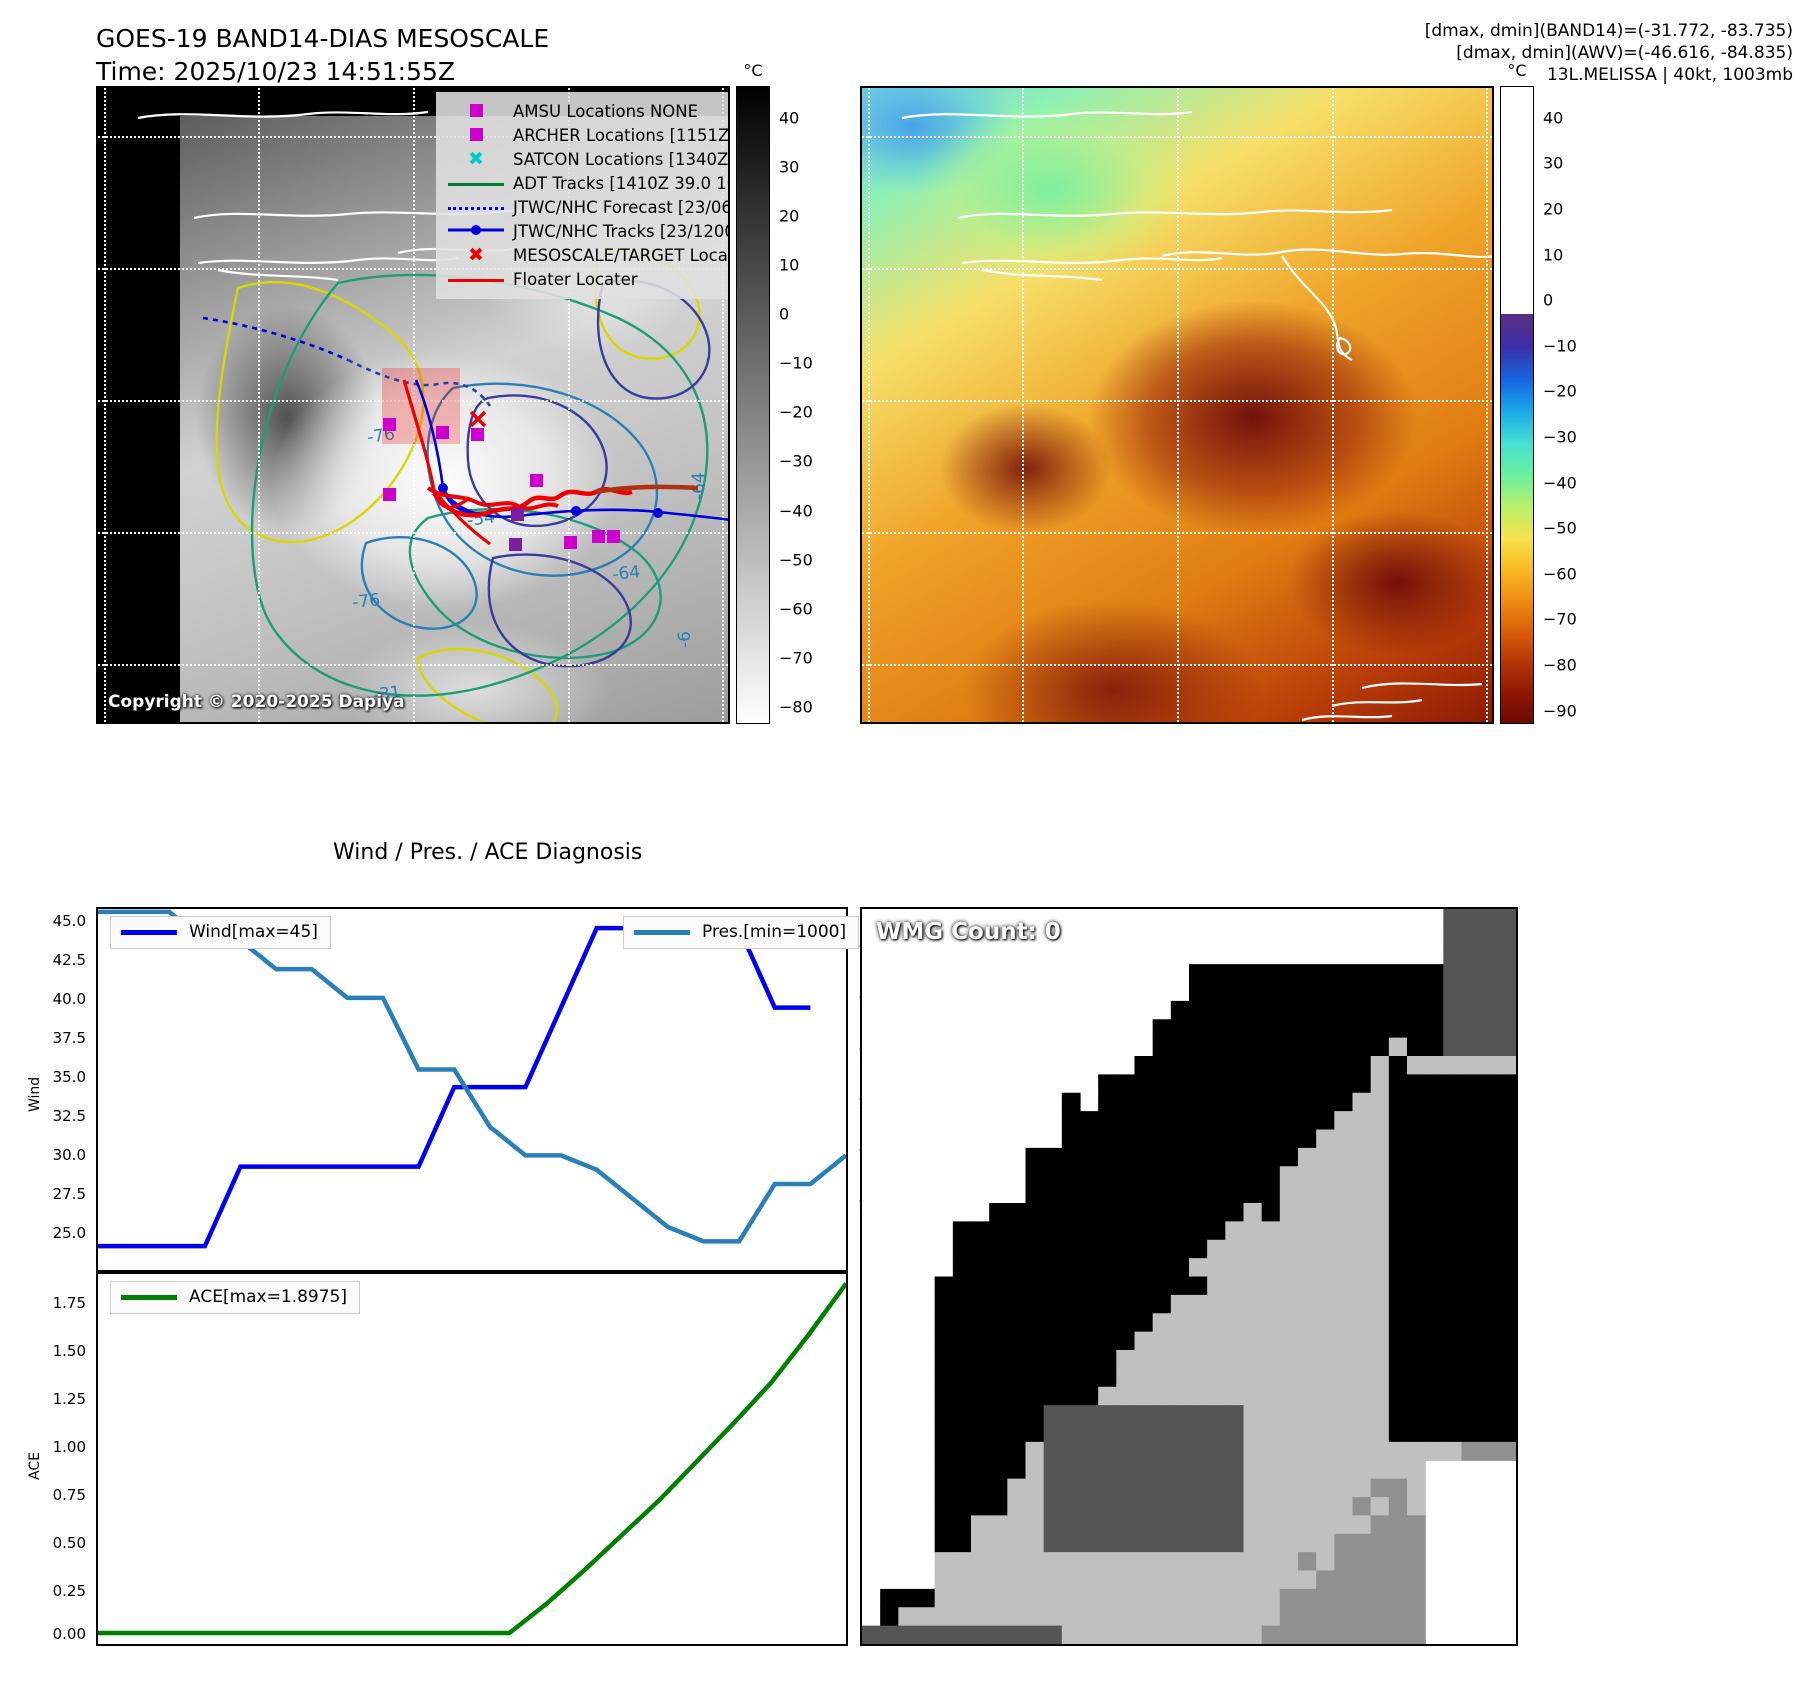  Describe the element at coordinates (69, 1194) in the screenshot. I see `wind-ytick-27.5: 27.5` at that location.